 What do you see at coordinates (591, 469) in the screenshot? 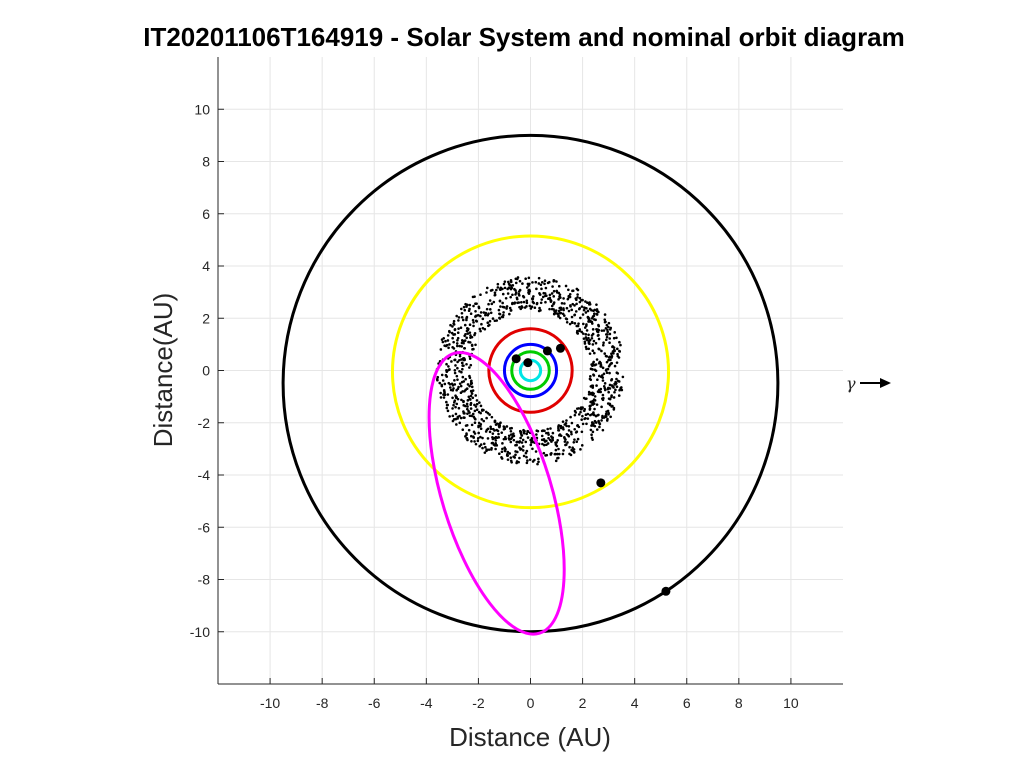
I see `bodies` at bounding box center [591, 469].